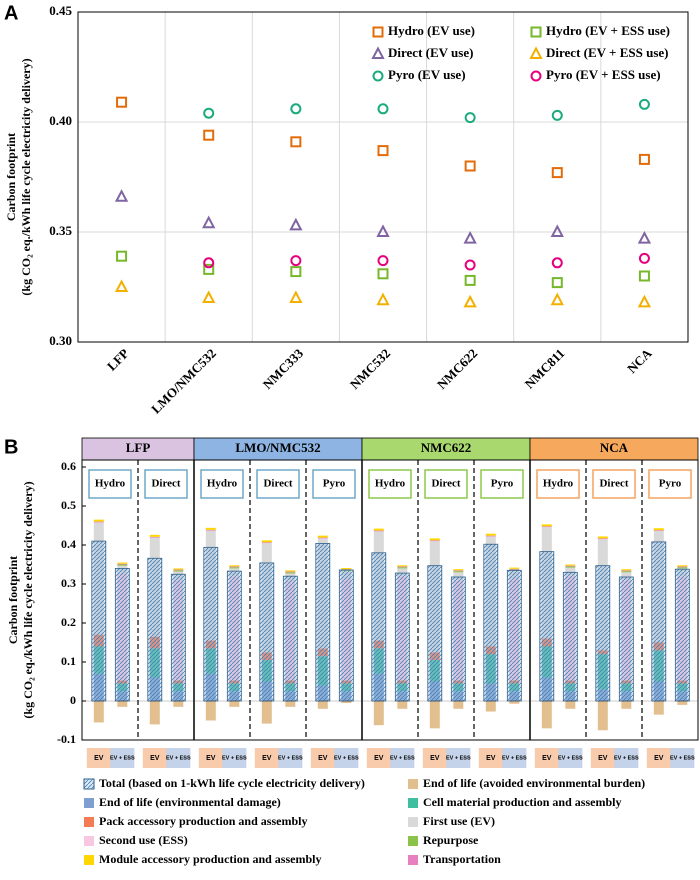  I want to click on group-label: LMO/NMC532, so click(277, 447).